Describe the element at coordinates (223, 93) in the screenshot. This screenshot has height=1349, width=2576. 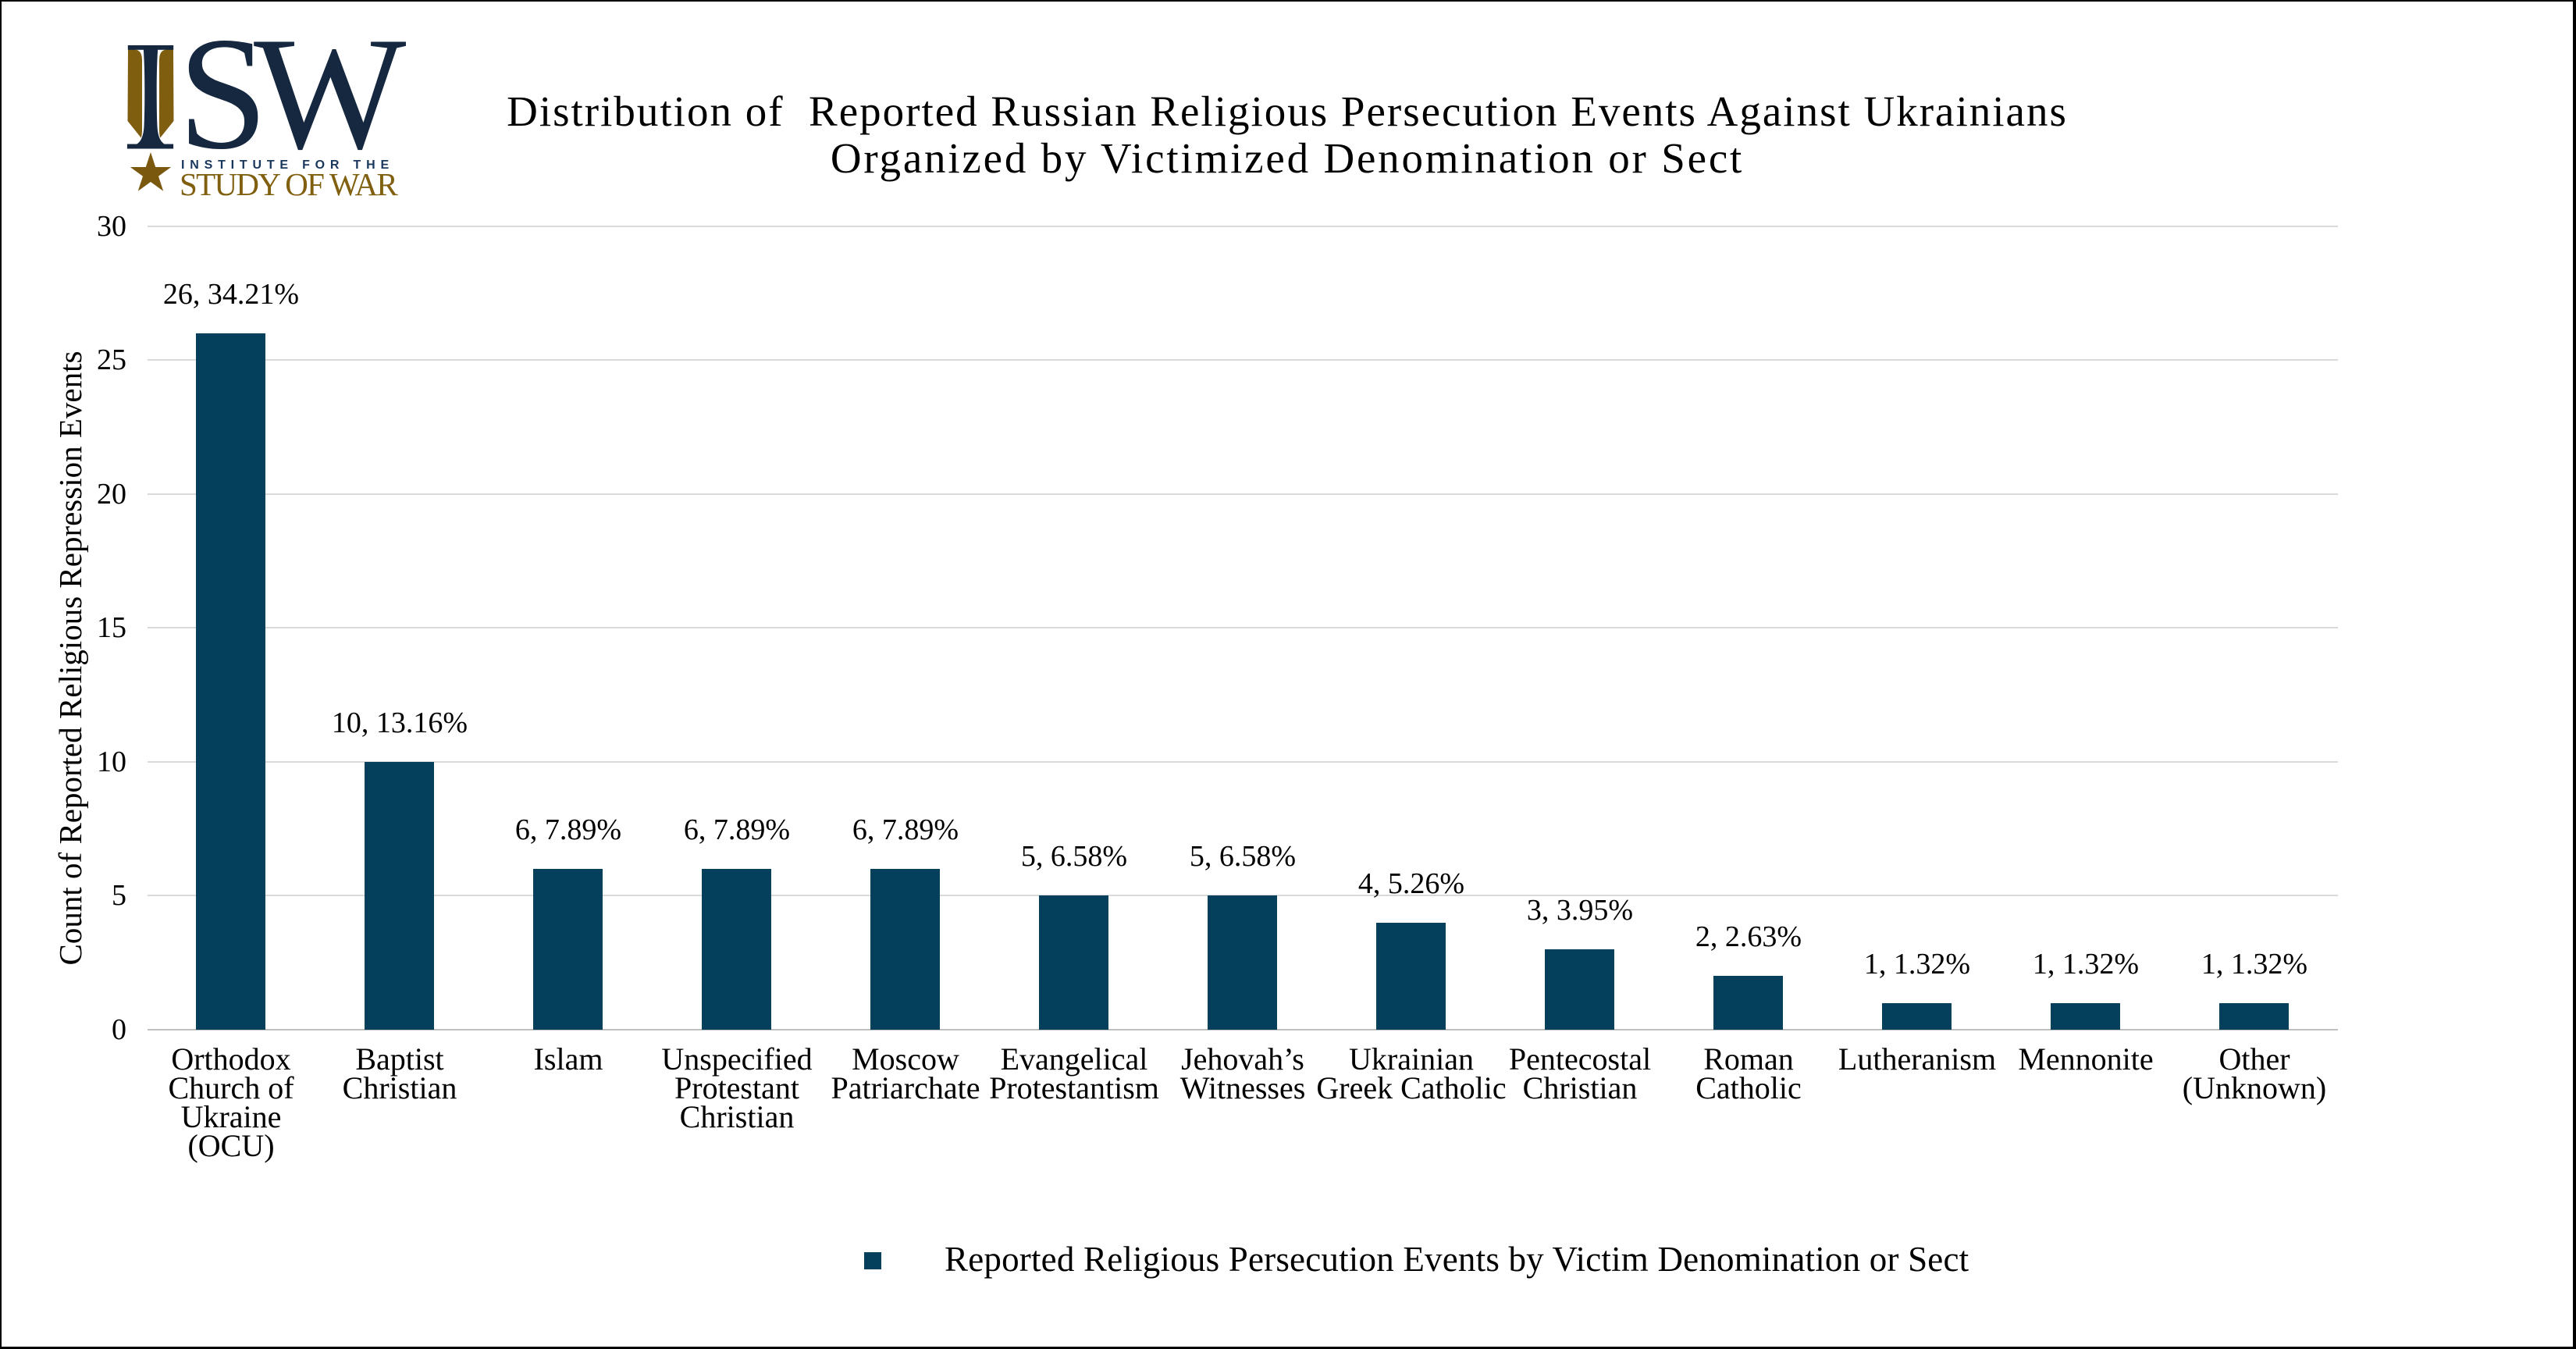
I see `svg-text: S` at that location.